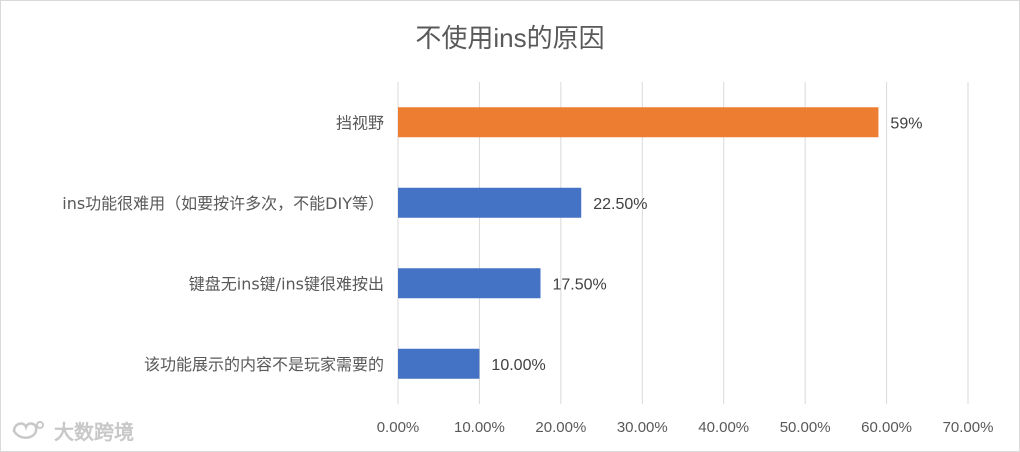 The width and height of the screenshot is (1020, 452). I want to click on category-label: 该功能展示的内容不是玩家需要的, so click(264, 364).